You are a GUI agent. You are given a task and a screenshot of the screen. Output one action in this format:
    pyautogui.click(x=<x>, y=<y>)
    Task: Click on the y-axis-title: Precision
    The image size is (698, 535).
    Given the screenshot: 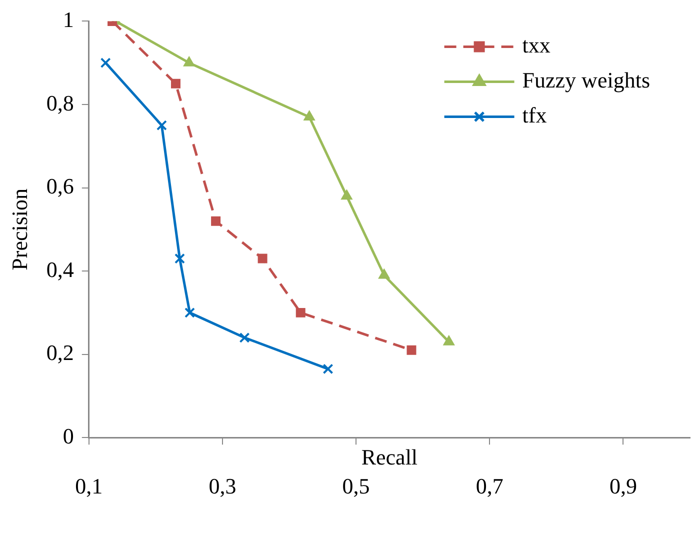 What is the action you would take?
    pyautogui.click(x=19, y=229)
    